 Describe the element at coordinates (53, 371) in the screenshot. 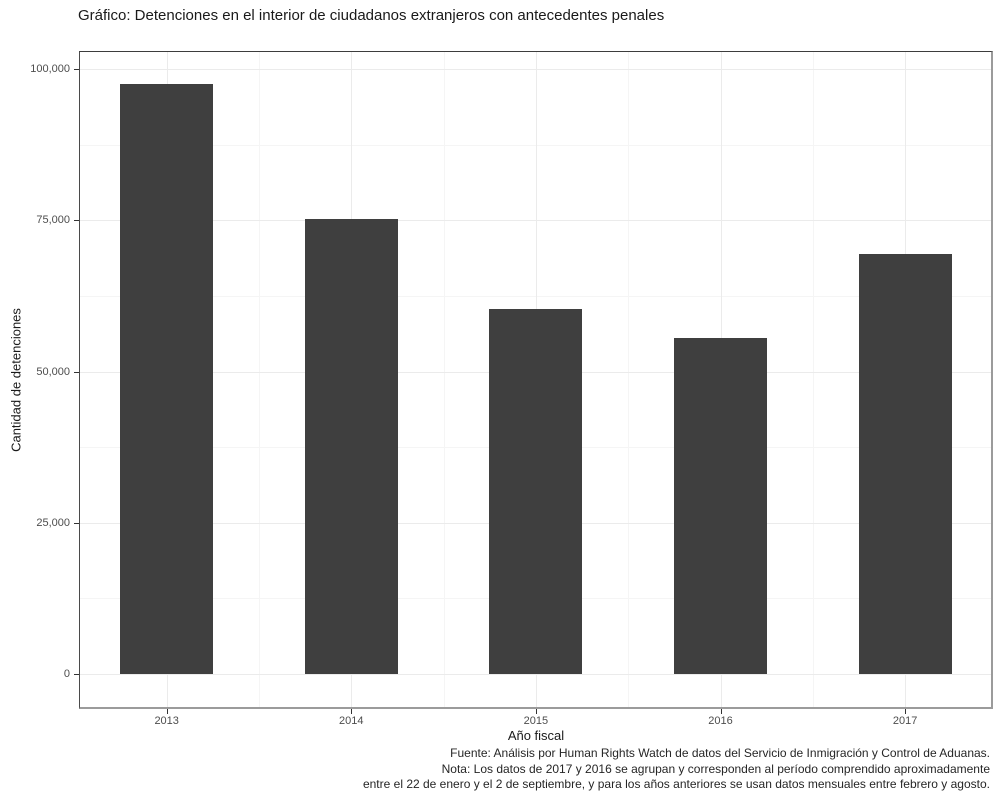

I see `y-tick-label: 50,000` at that location.